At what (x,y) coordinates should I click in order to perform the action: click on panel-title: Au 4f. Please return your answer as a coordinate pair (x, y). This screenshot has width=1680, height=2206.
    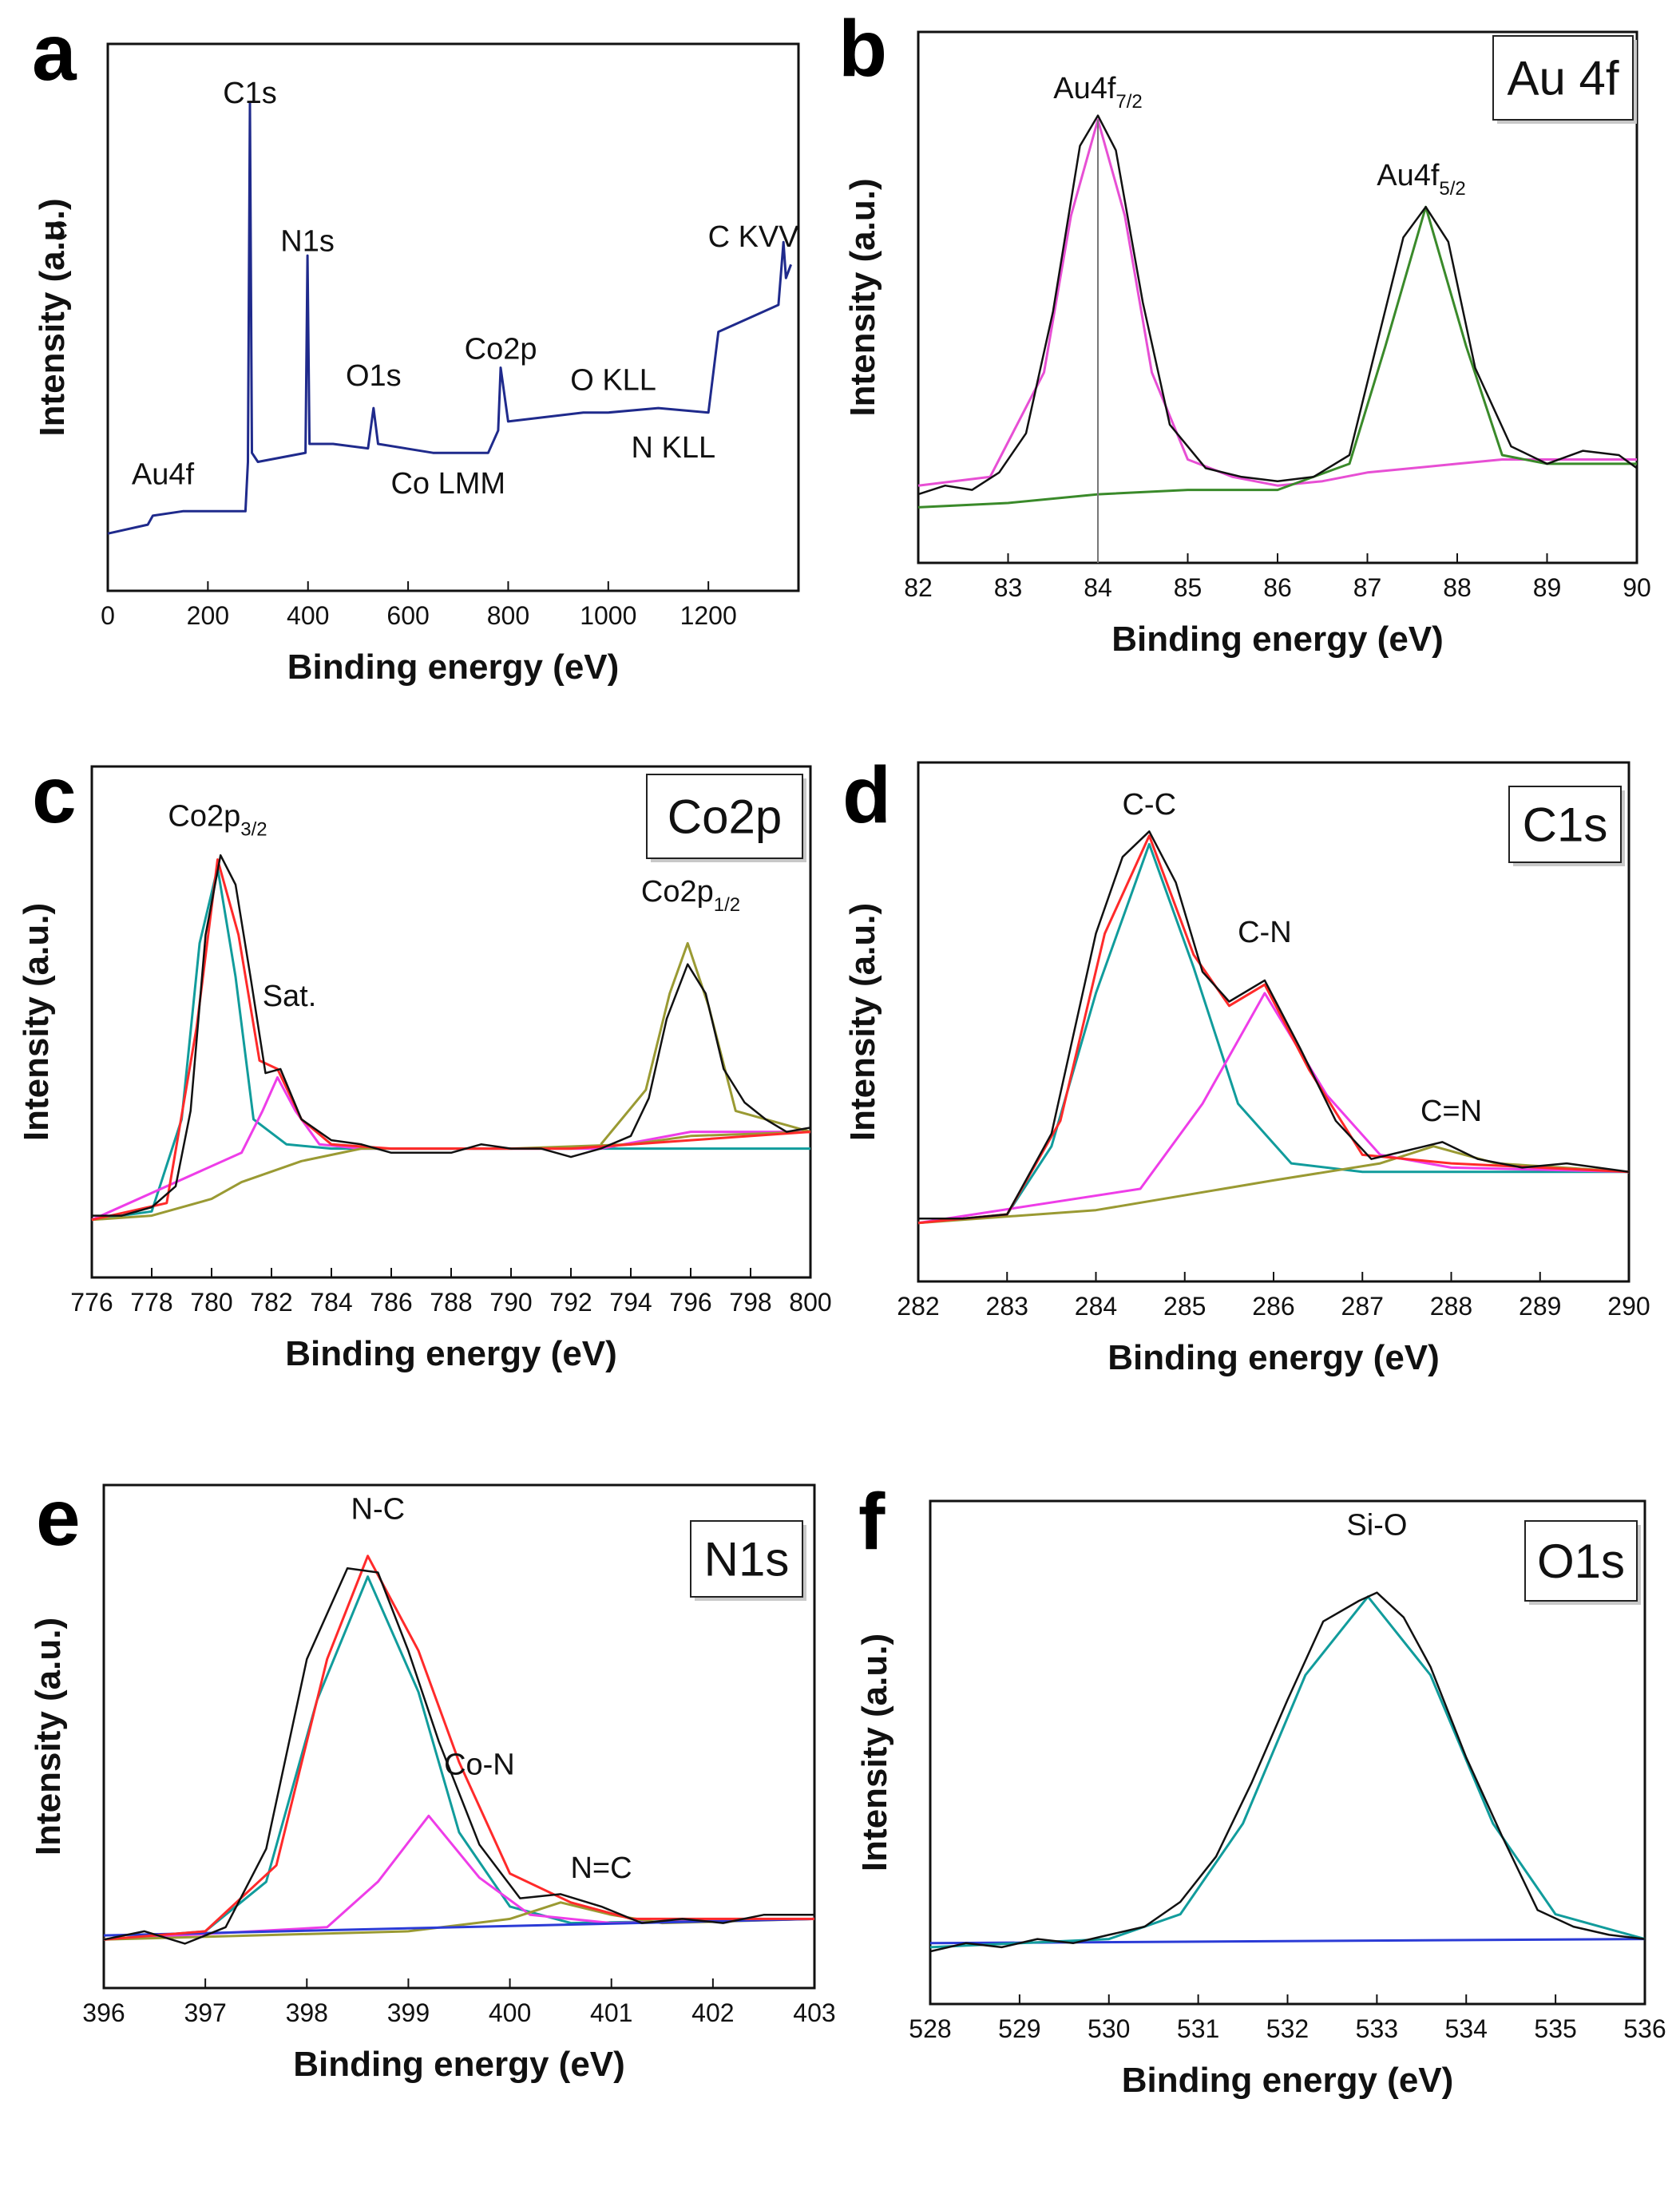
    Looking at the image, I should click on (1563, 78).